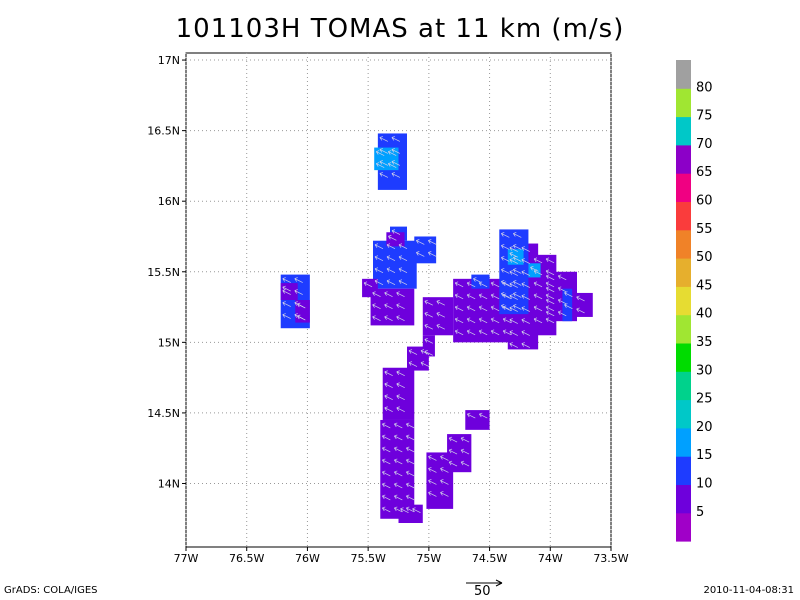  I want to click on footer-timestamp: 2010-11-04-08:31, so click(748, 590).